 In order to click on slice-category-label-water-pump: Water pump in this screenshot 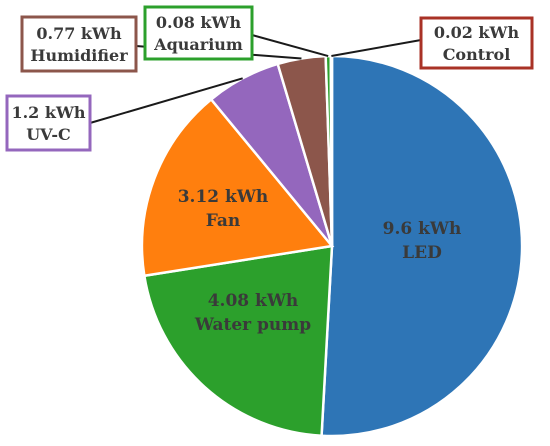, I will do `click(252, 325)`.